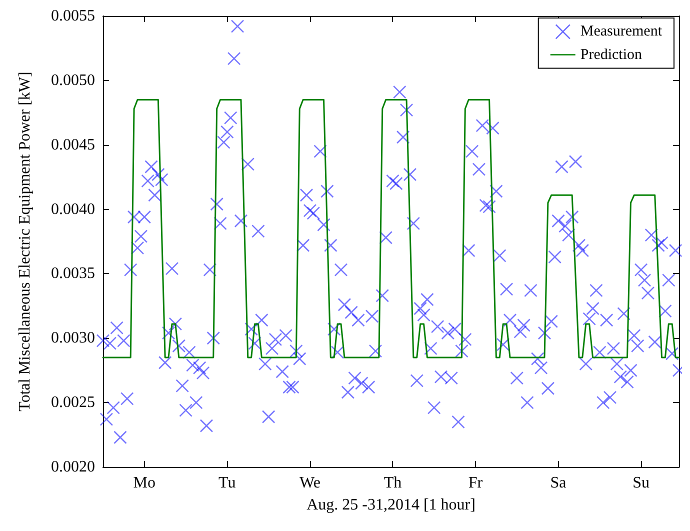 The image size is (690, 531). What do you see at coordinates (621, 32) in the screenshot?
I see `legend-label: Measurement` at bounding box center [621, 32].